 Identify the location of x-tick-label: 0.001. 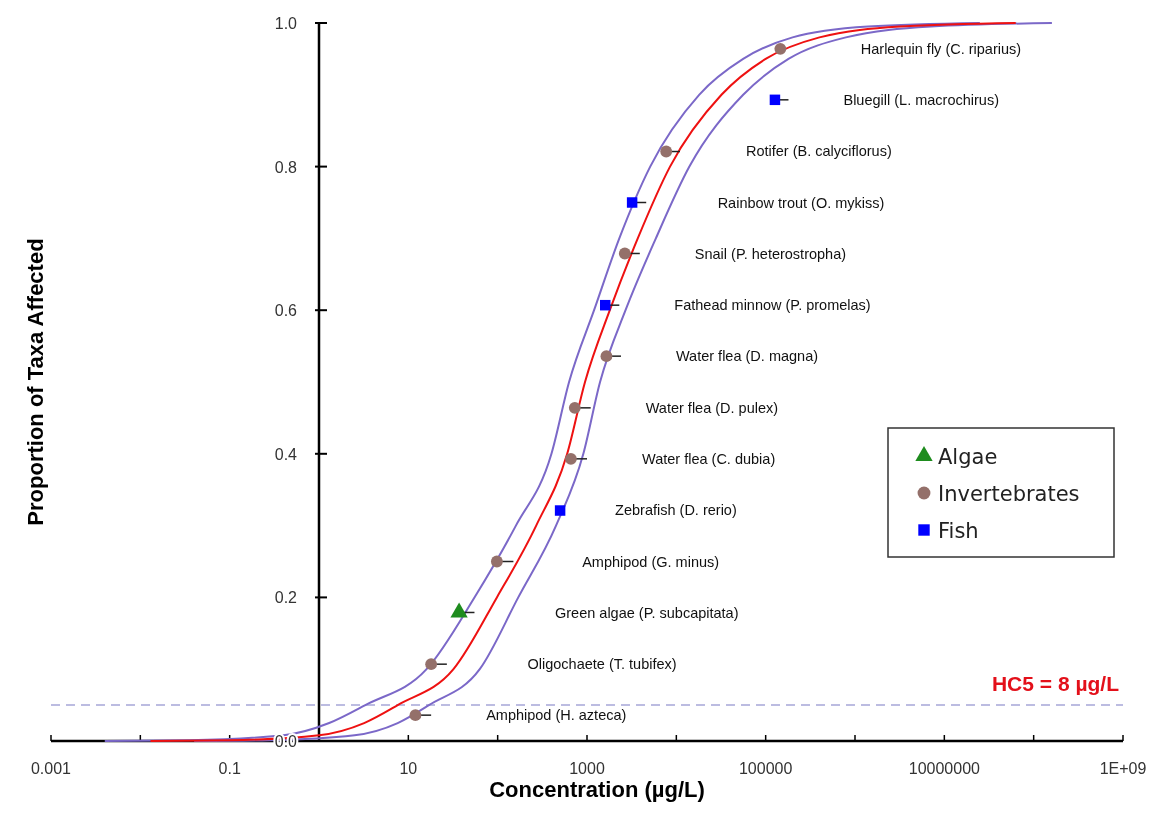
(51, 768).